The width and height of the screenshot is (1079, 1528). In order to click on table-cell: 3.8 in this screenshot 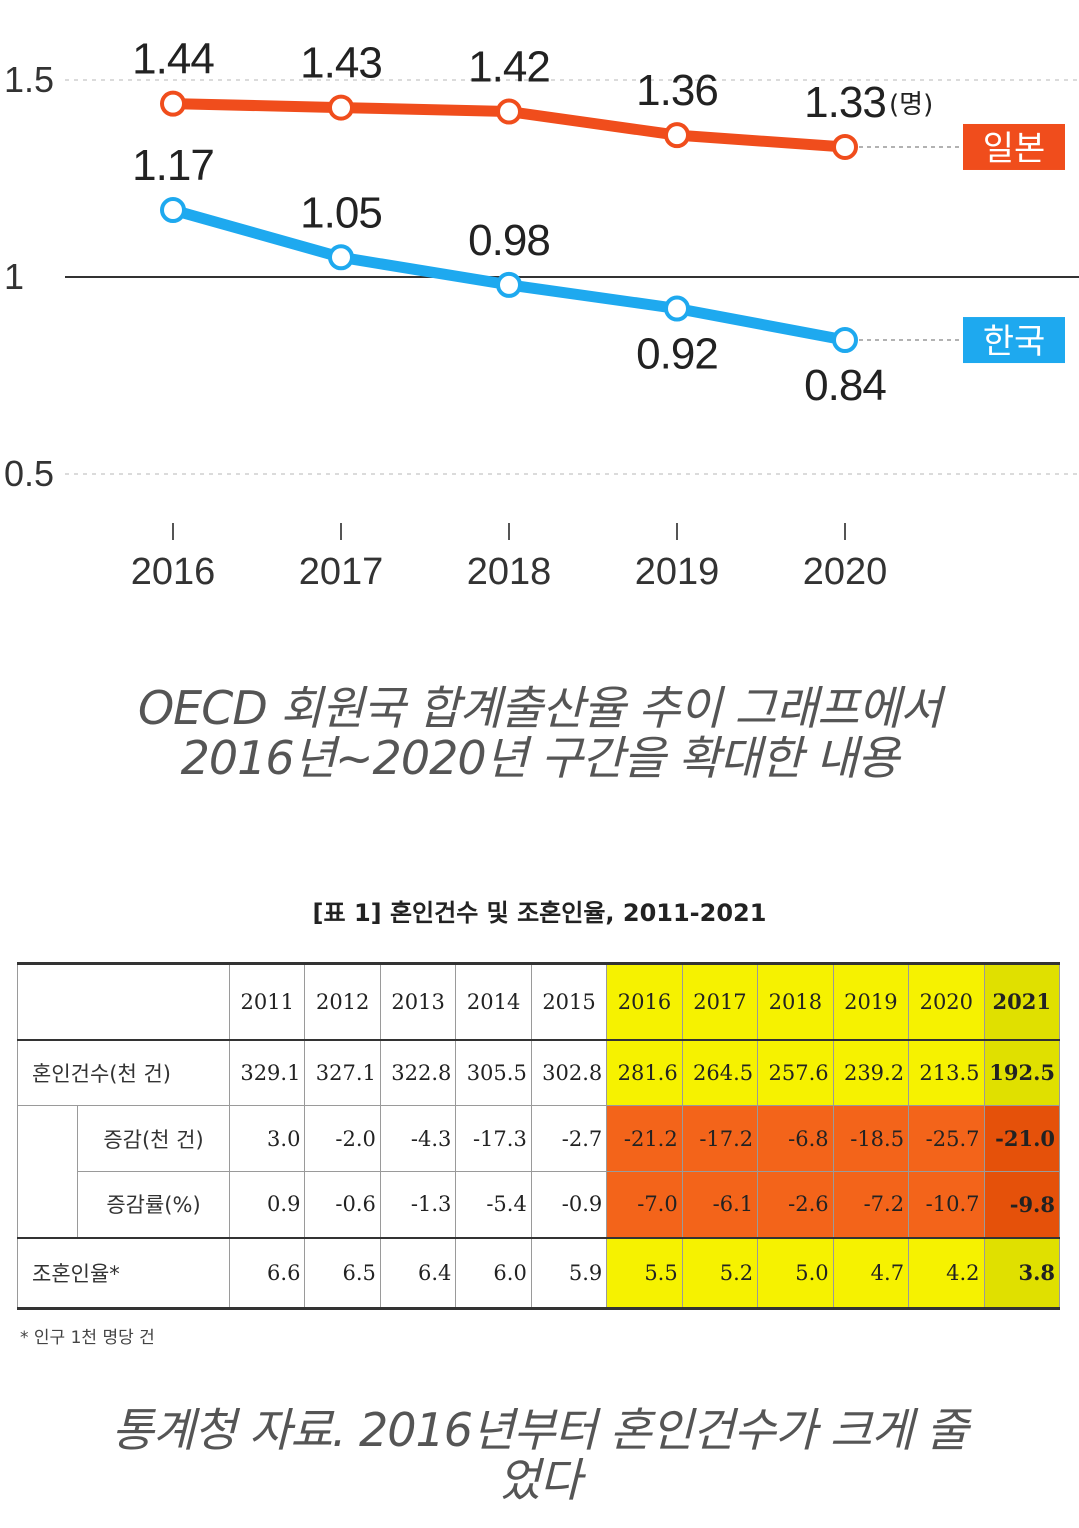, I will do `click(1022, 1273)`.